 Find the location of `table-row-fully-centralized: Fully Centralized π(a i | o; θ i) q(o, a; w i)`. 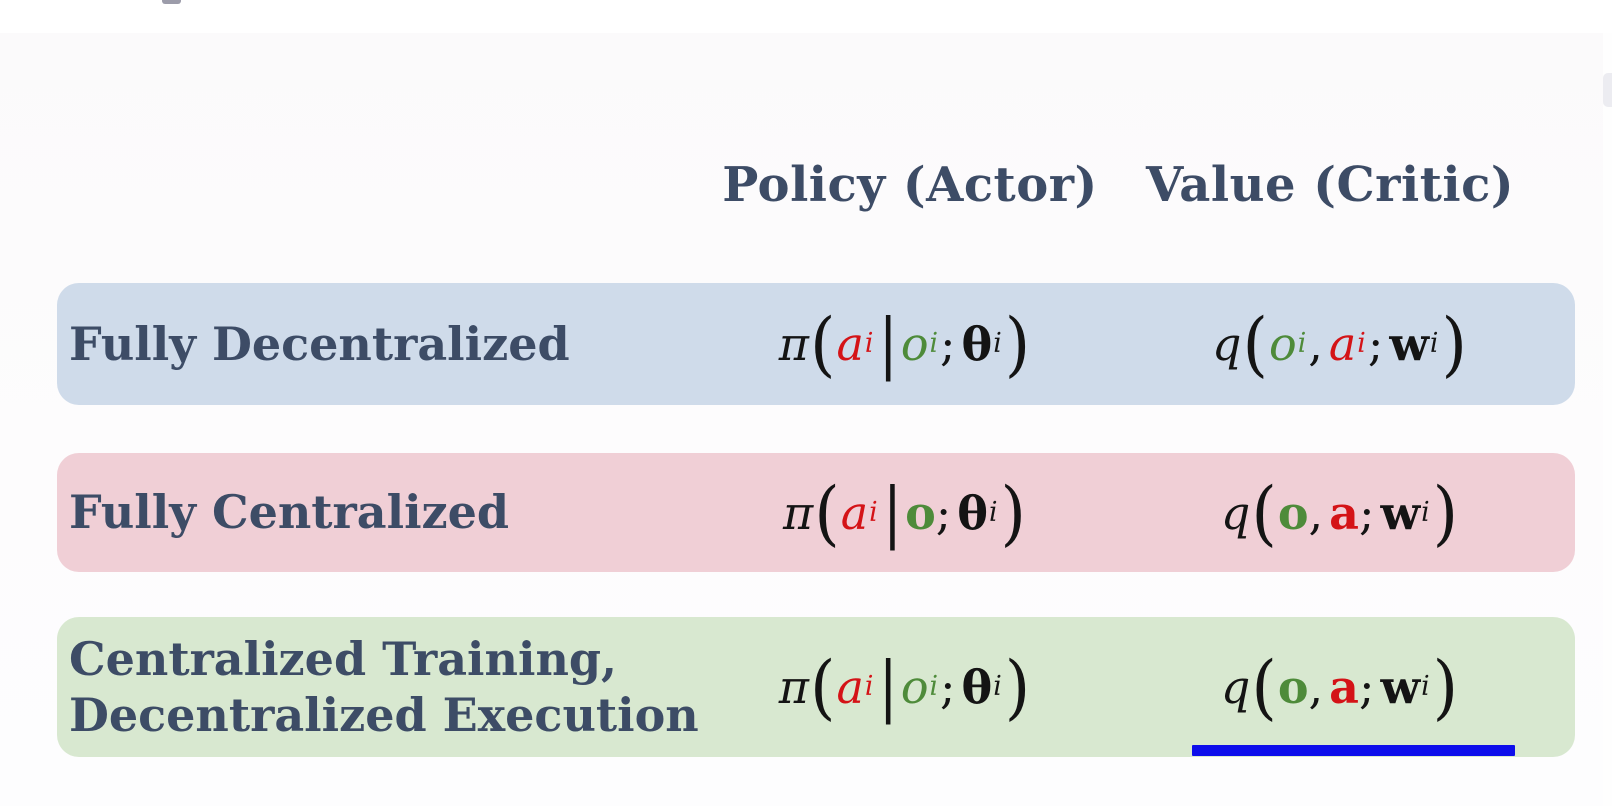

table-row-fully-centralized: Fully Centralized π(a i | o; θ i) q(o, a; w i) is located at coordinates (816, 512).